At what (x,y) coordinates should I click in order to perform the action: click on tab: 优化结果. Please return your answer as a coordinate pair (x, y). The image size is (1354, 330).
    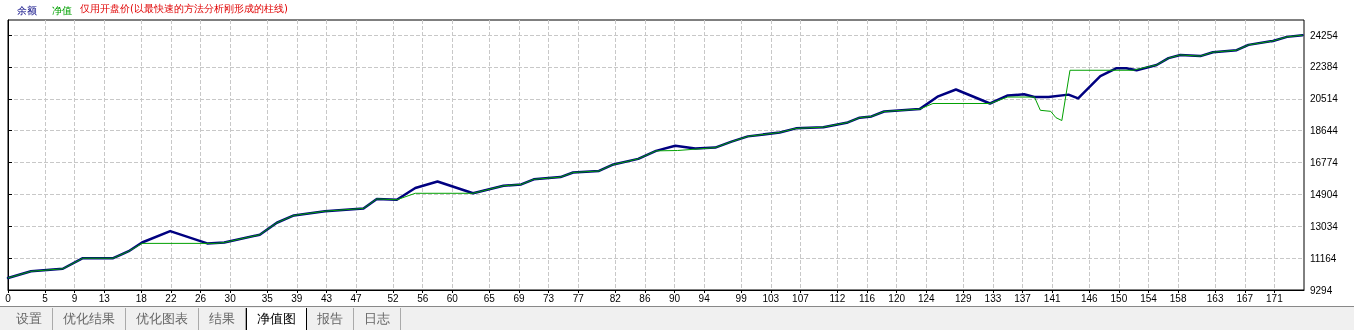
    Looking at the image, I should click on (89, 319).